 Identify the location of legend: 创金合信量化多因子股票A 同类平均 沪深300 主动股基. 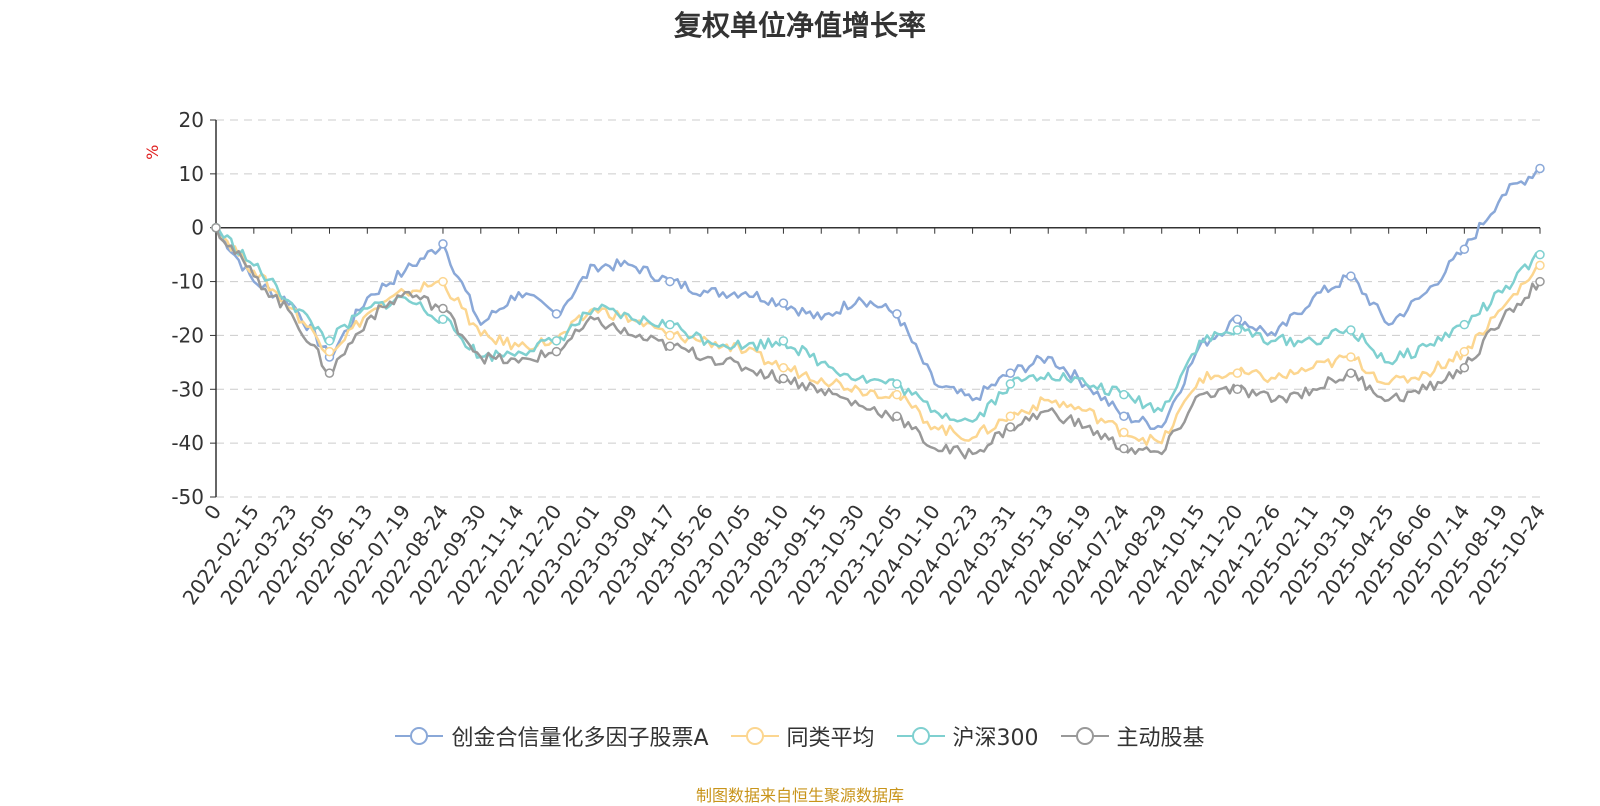
(800, 736).